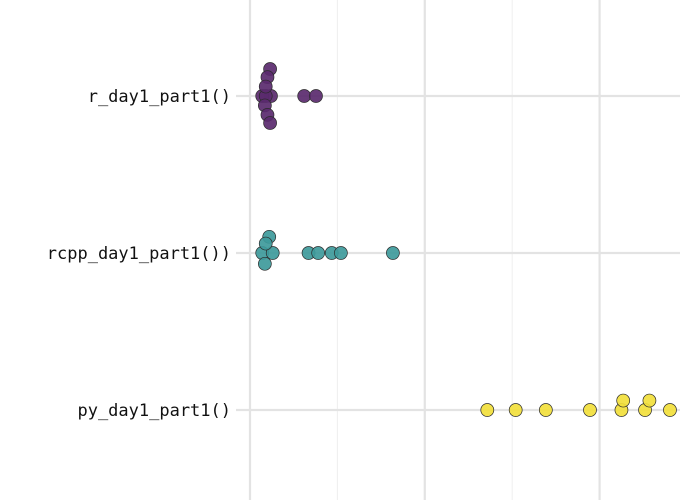  Describe the element at coordinates (154, 411) in the screenshot. I see `y-axis-label: py_day1_part1()` at that location.